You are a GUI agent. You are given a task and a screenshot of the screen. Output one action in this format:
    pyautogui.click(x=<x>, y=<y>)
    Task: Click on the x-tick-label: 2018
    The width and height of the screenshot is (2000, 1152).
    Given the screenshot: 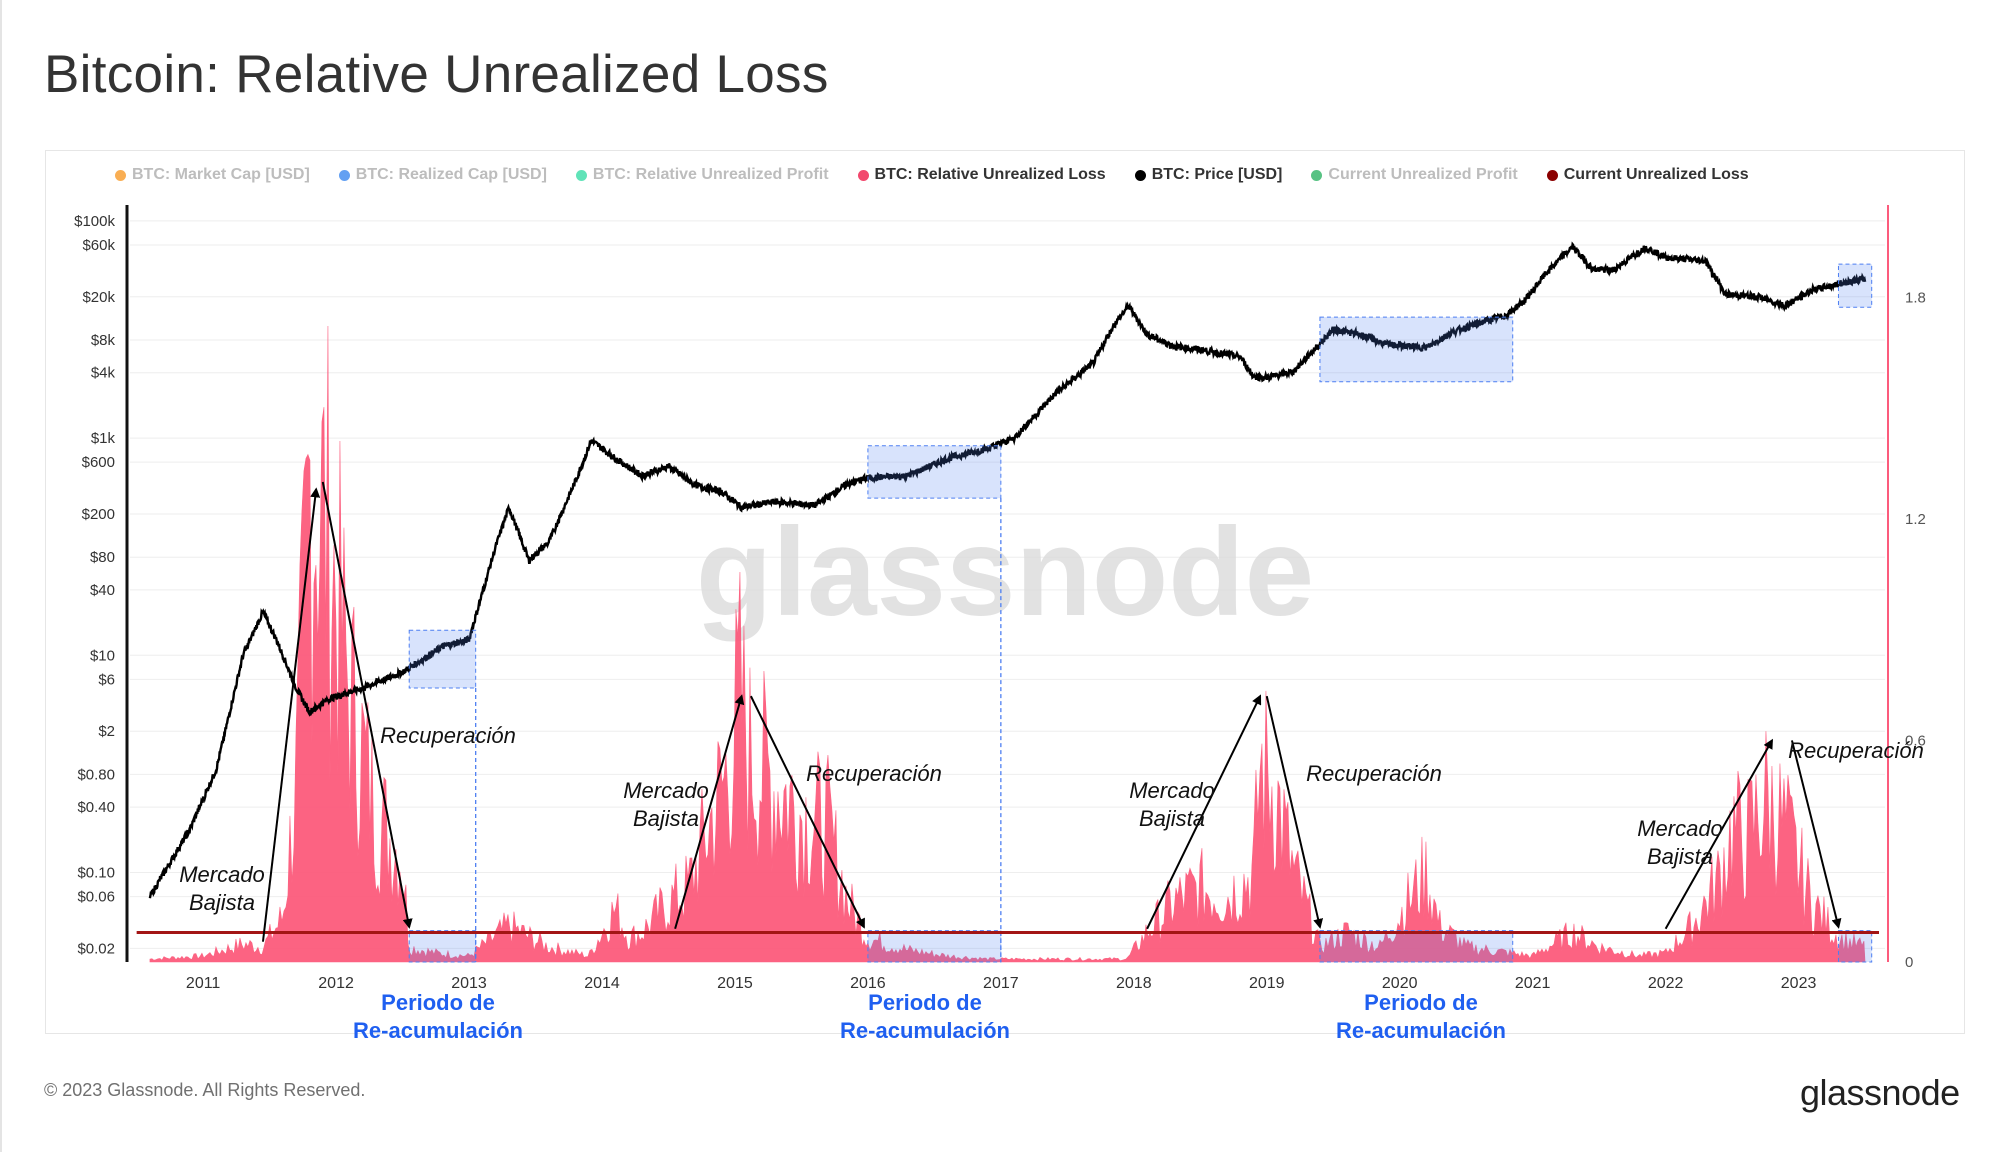 What is the action you would take?
    pyautogui.click(x=1134, y=983)
    